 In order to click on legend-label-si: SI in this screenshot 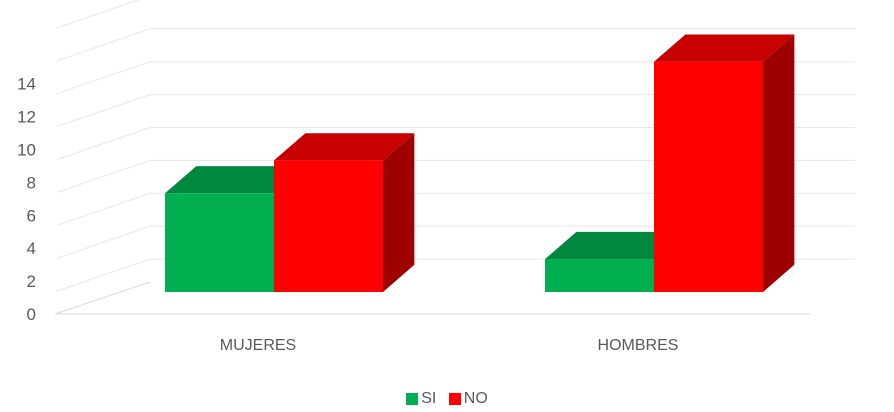, I will do `click(429, 398)`.